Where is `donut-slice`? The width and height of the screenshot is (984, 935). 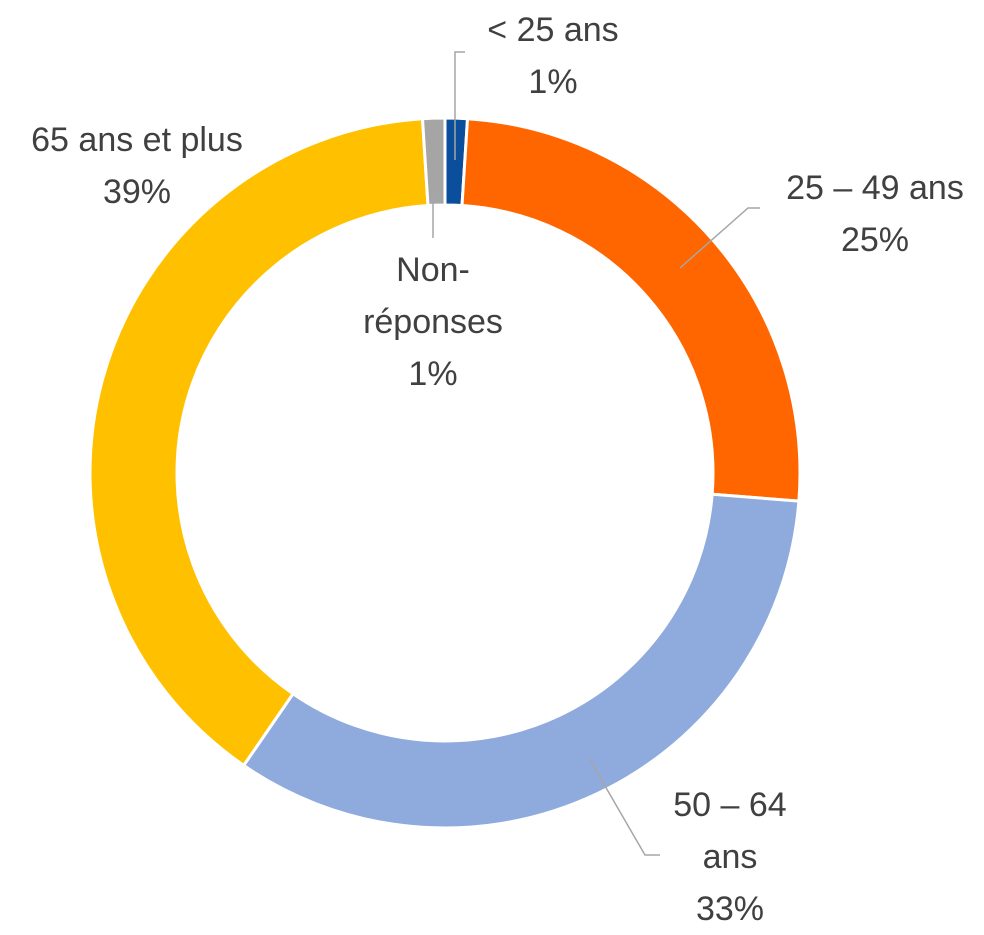 donut-slice is located at coordinates (433, 162).